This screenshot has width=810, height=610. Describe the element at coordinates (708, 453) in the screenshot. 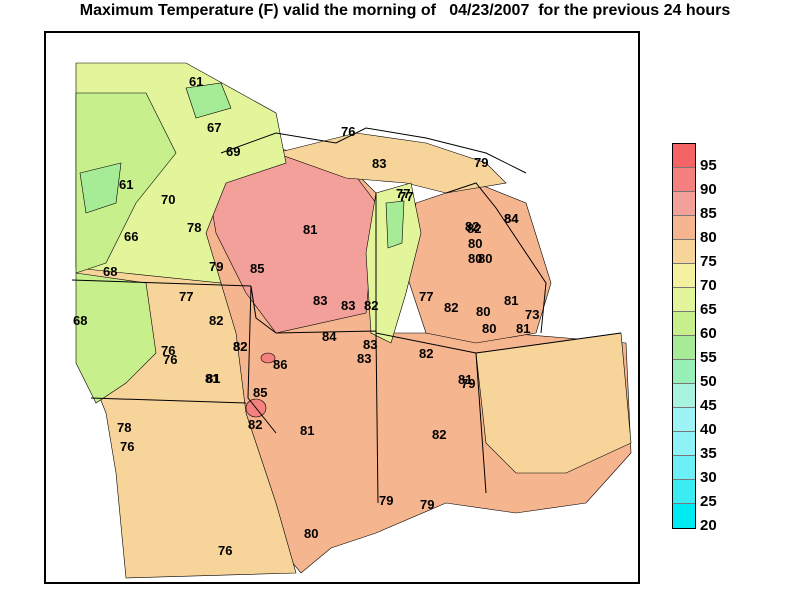

I see `legend-label: 35` at that location.